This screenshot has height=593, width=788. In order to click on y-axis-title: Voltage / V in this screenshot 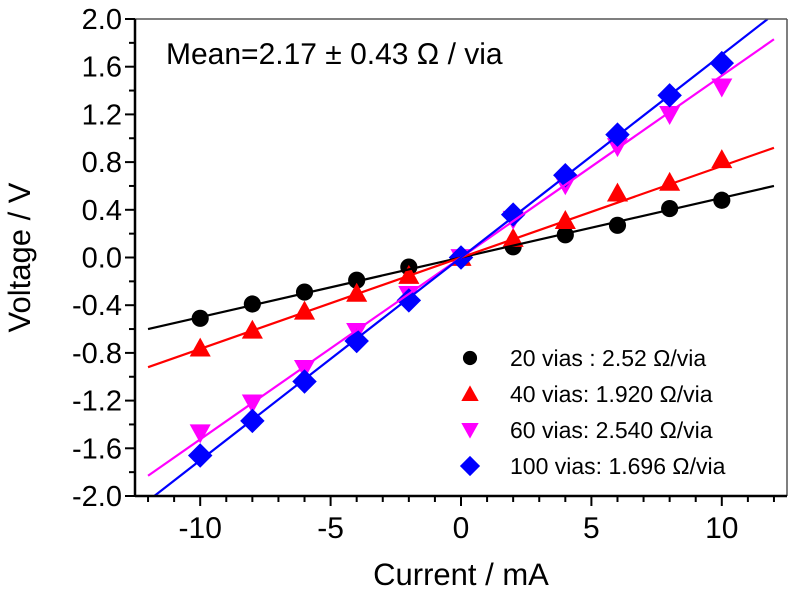, I will do `click(19, 257)`.